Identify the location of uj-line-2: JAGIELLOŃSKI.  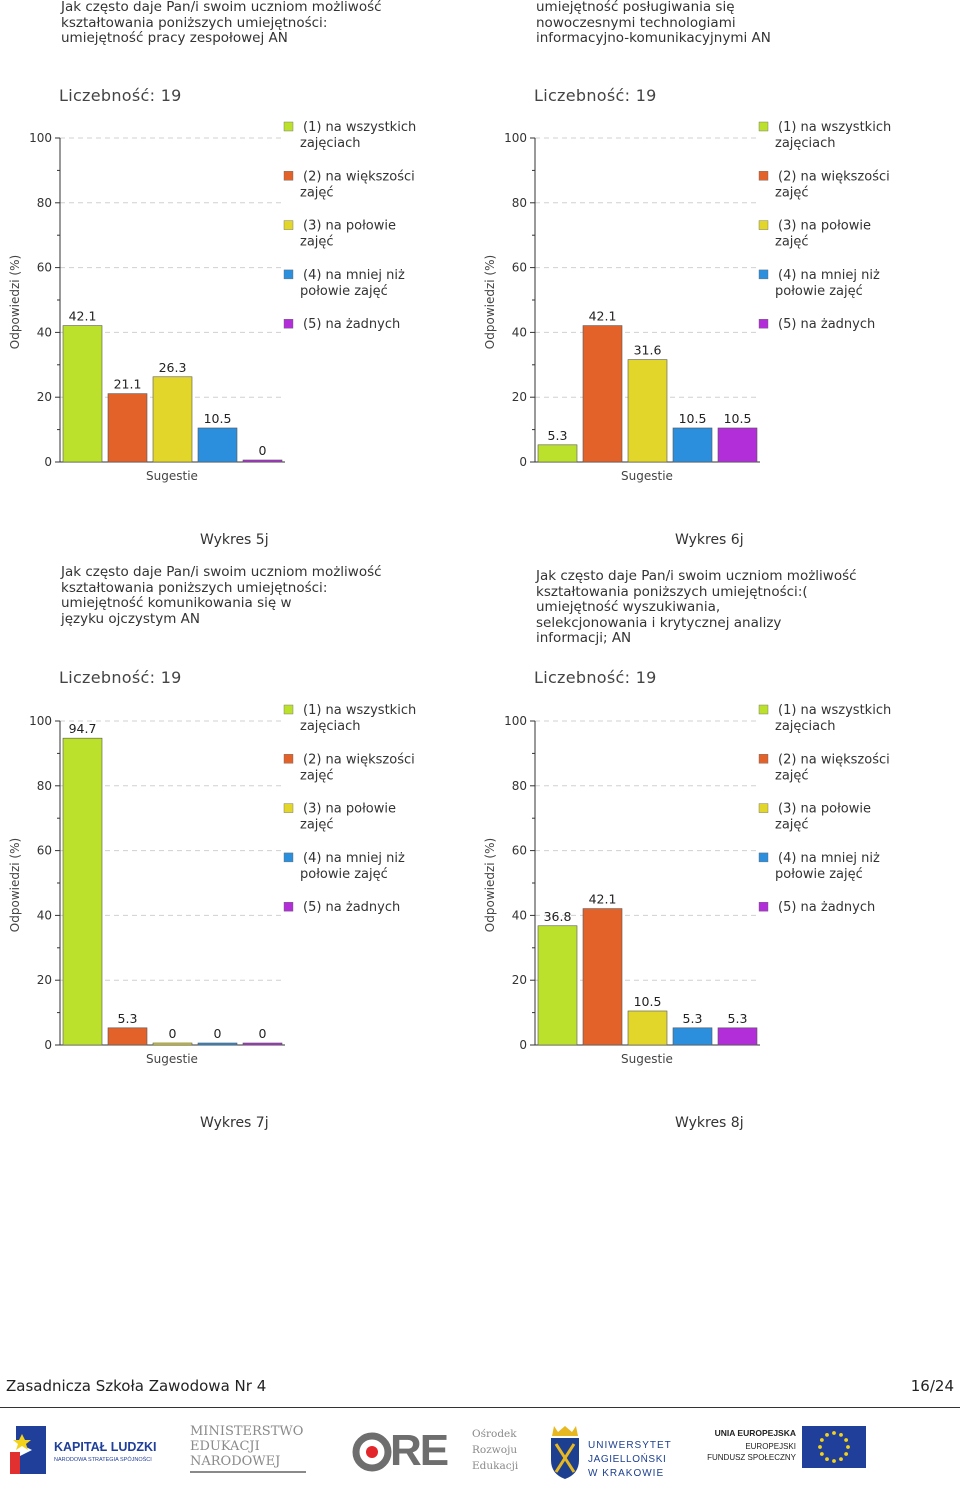
(627, 1459).